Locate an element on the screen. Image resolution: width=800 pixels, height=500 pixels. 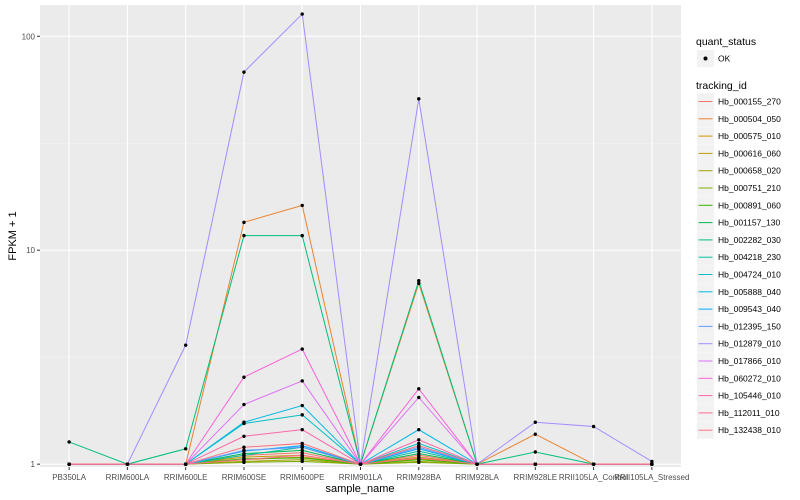
legend-label: Hb_112011_010 is located at coordinates (749, 413).